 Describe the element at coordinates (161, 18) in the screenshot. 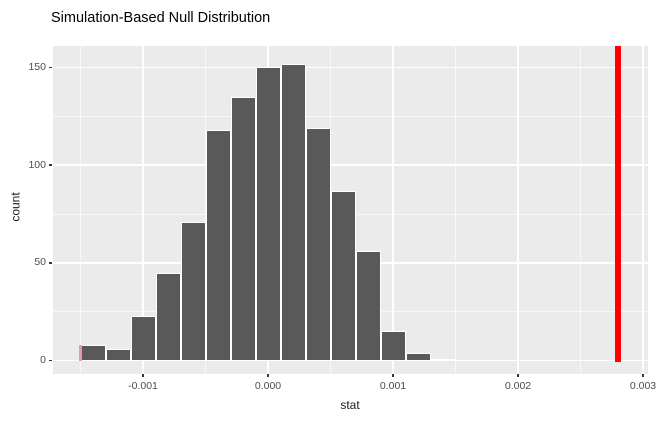

I see `plot-title: Simulation-Based Null Distribution` at that location.